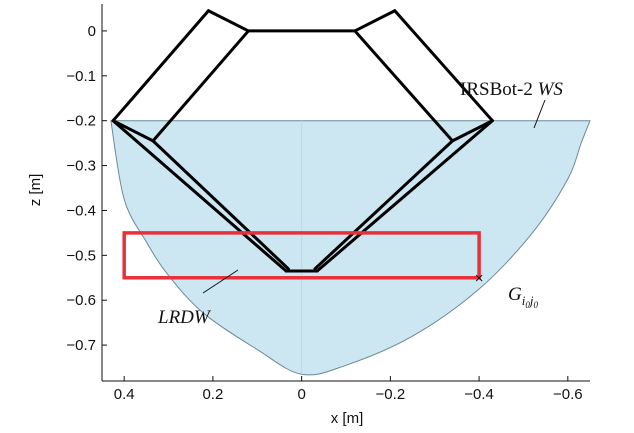  What do you see at coordinates (479, 394) in the screenshot?
I see `x-tick-label: −0.4` at bounding box center [479, 394].